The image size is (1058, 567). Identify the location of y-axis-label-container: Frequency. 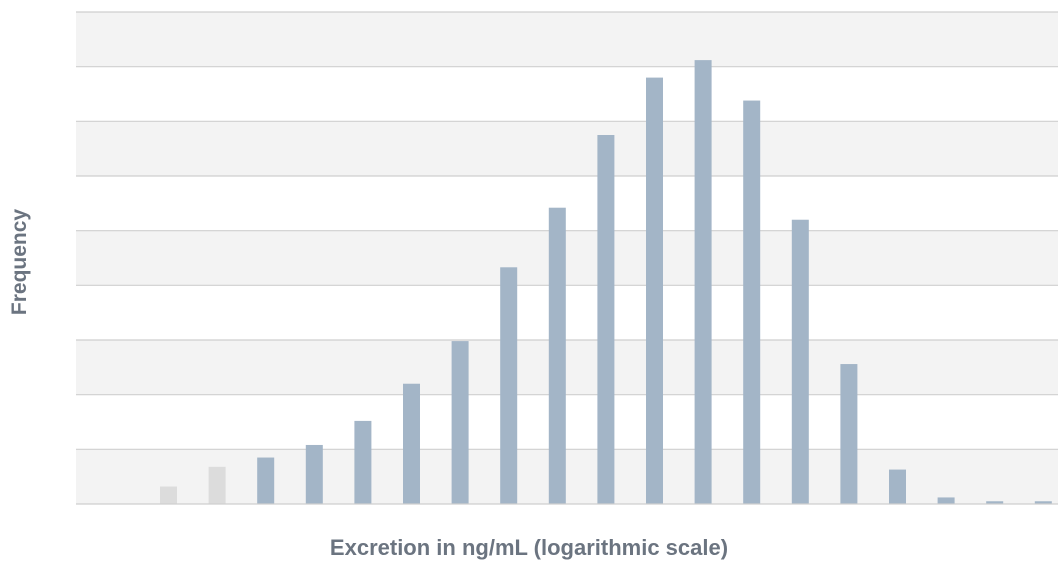
(20, 283).